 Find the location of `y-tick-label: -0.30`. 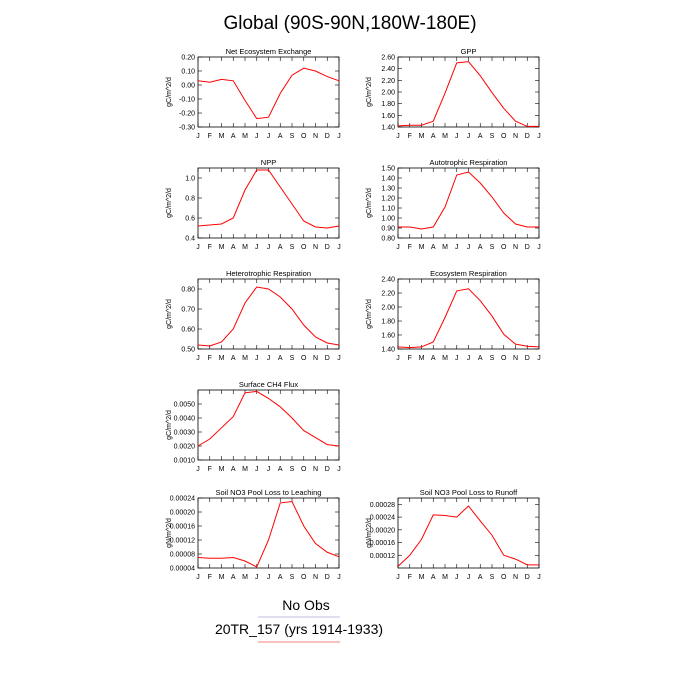

y-tick-label: -0.30 is located at coordinates (187, 128).